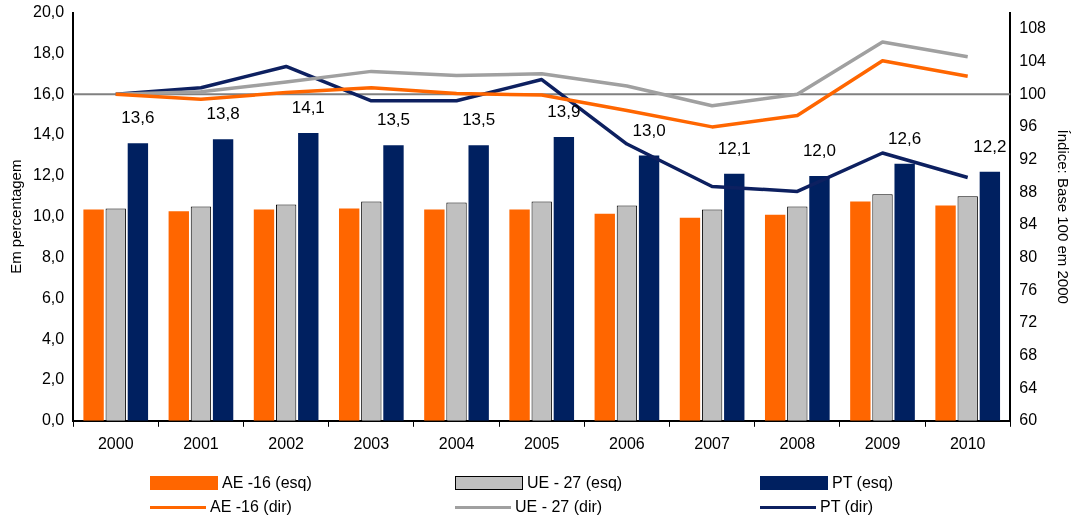 The height and width of the screenshot is (522, 1085). What do you see at coordinates (49, 134) in the screenshot?
I see `y-tick-label: 14,0` at bounding box center [49, 134].